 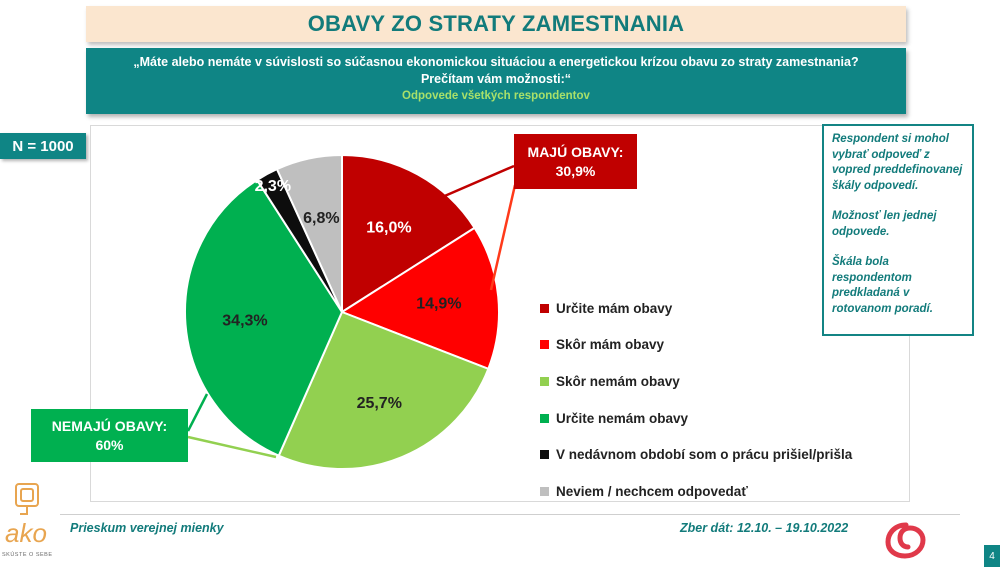 I want to click on legend-label: Určite nemám obavy, so click(x=622, y=418).